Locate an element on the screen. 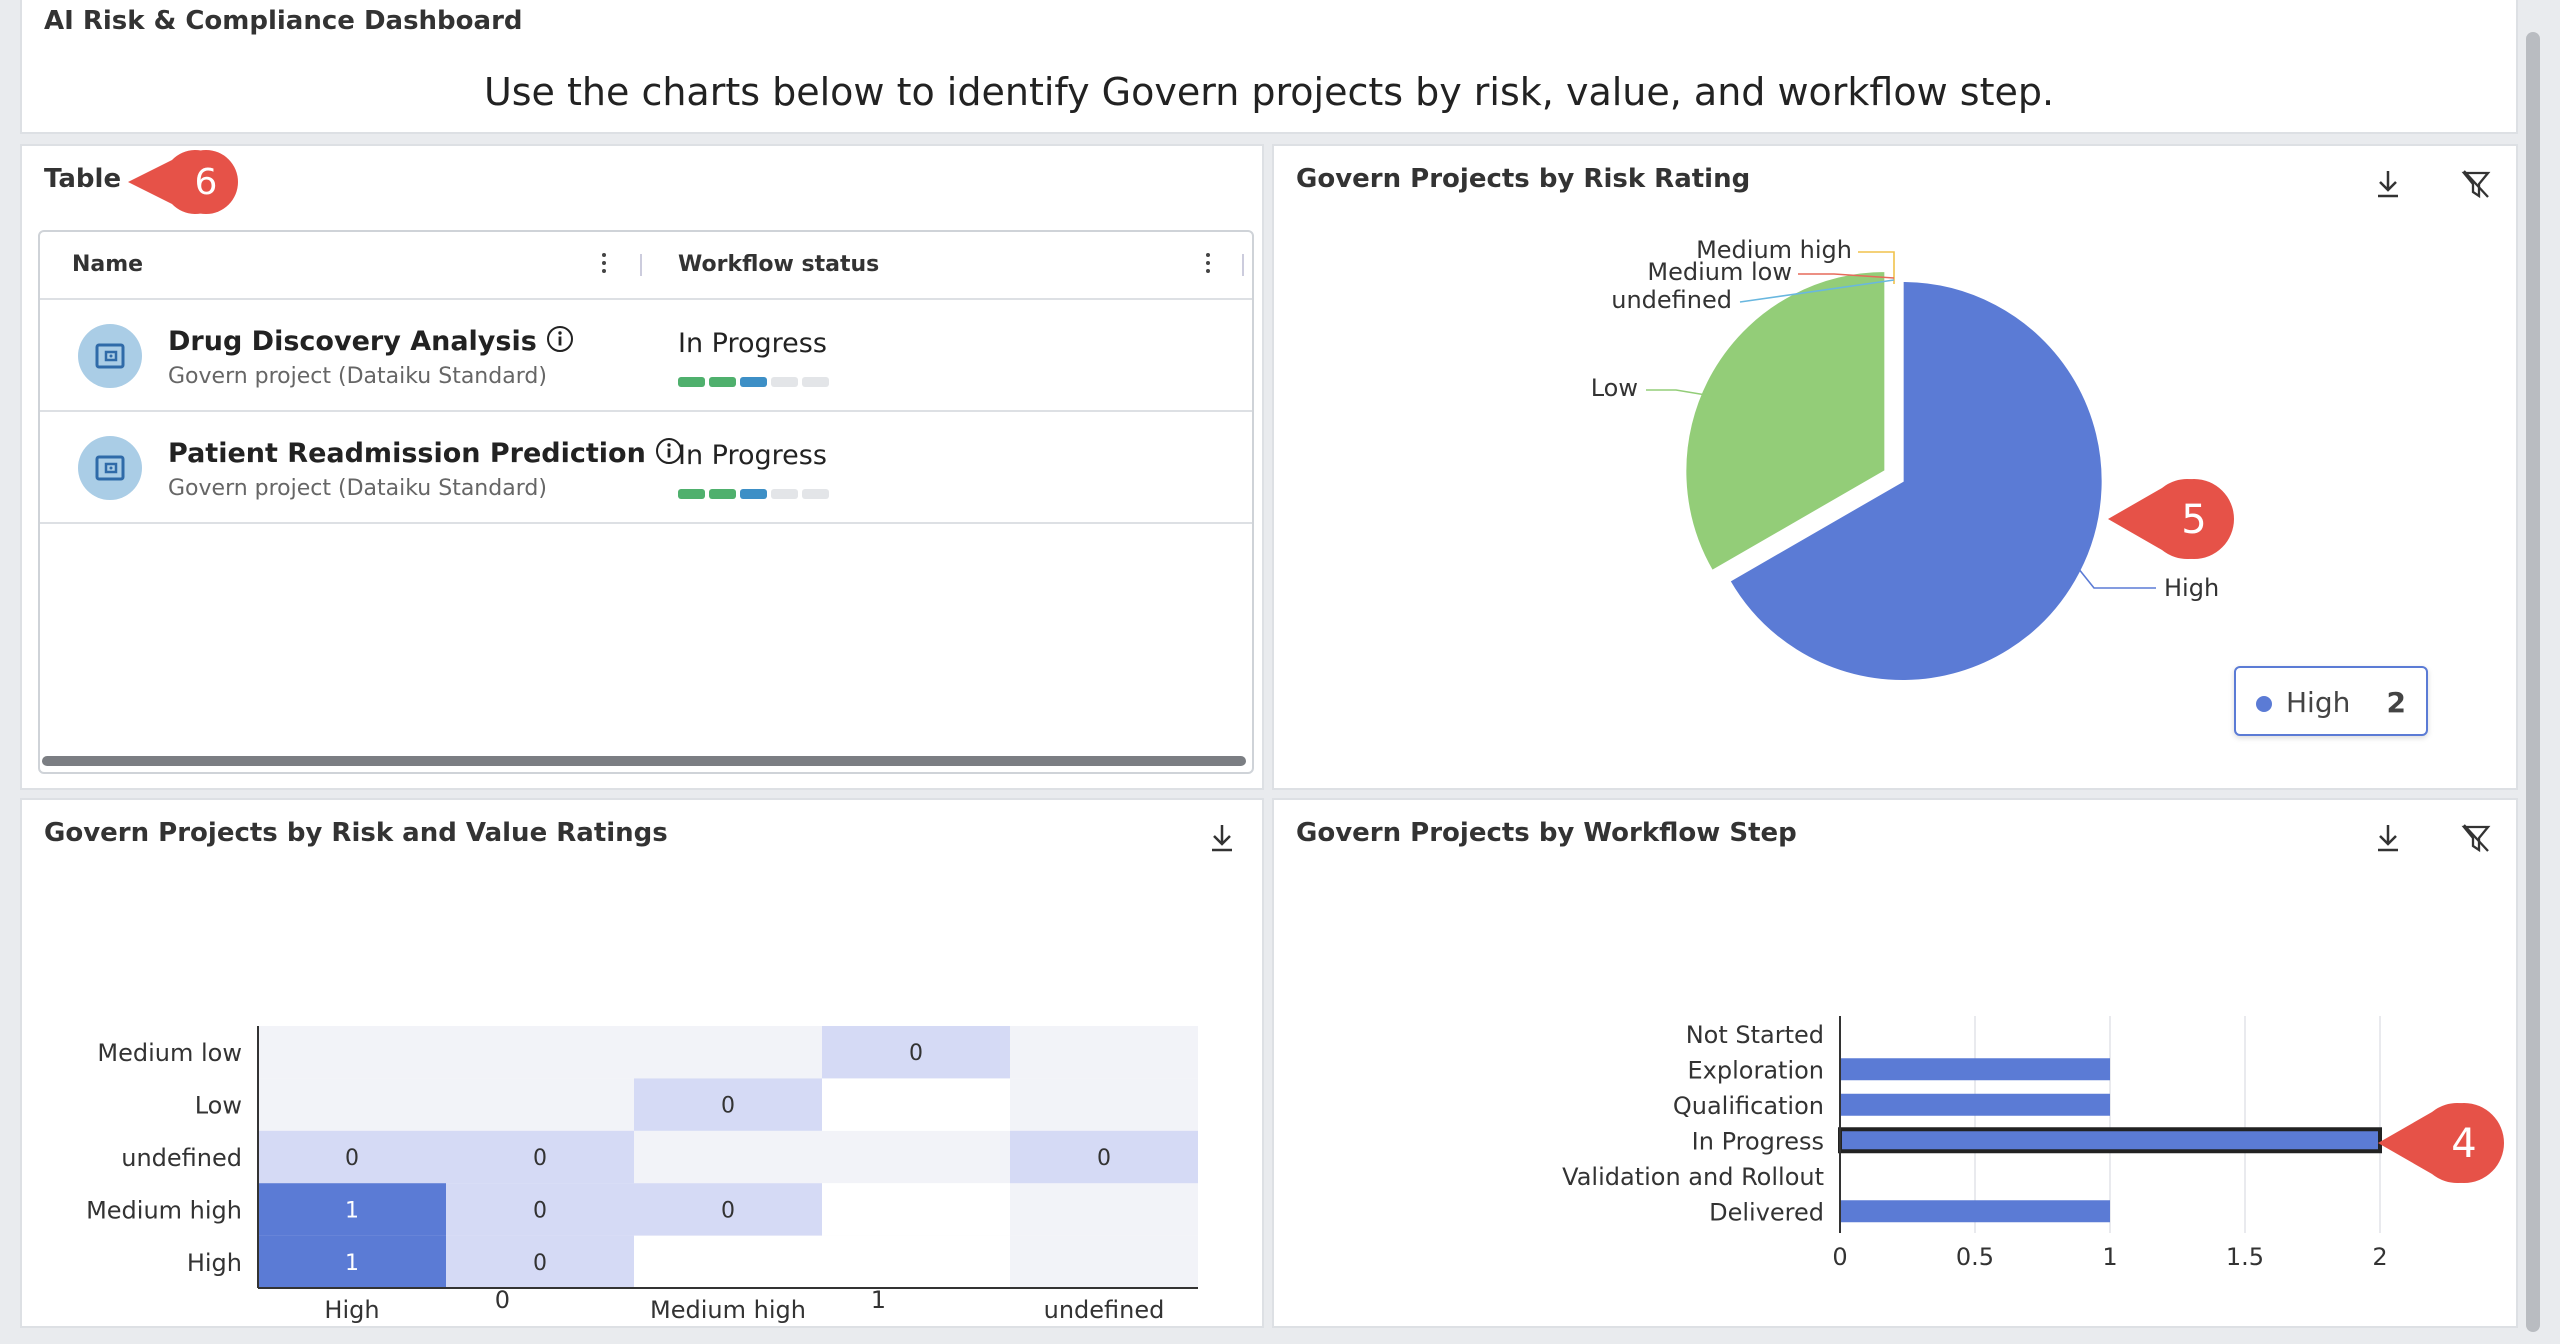 This screenshot has height=1344, width=2560. pie-tooltip: High 2 is located at coordinates (2331, 701).